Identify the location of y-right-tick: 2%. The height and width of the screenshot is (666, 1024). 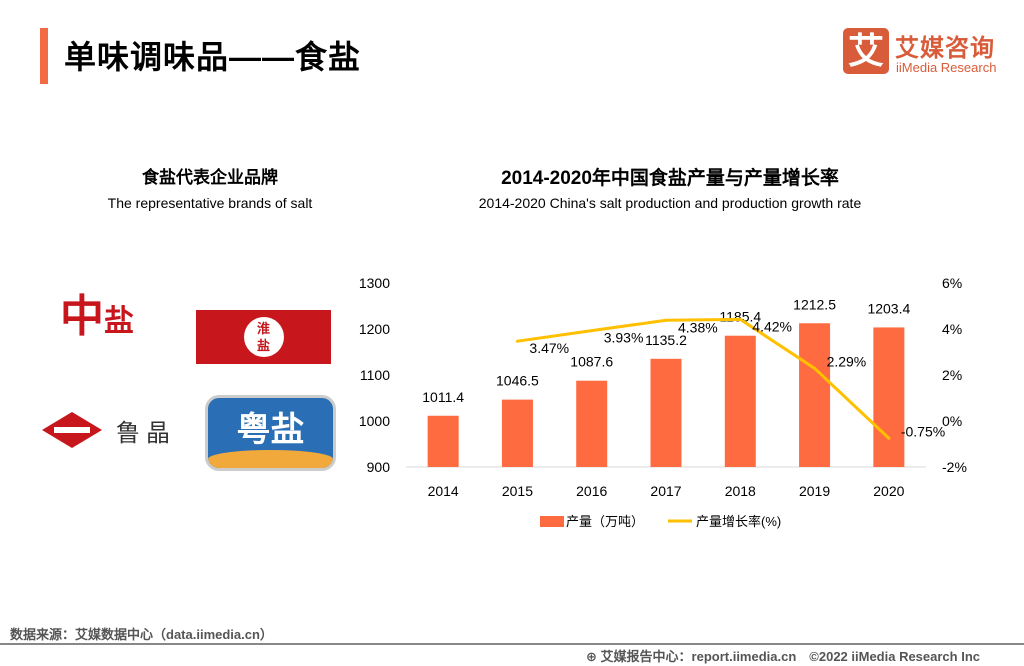
(952, 375).